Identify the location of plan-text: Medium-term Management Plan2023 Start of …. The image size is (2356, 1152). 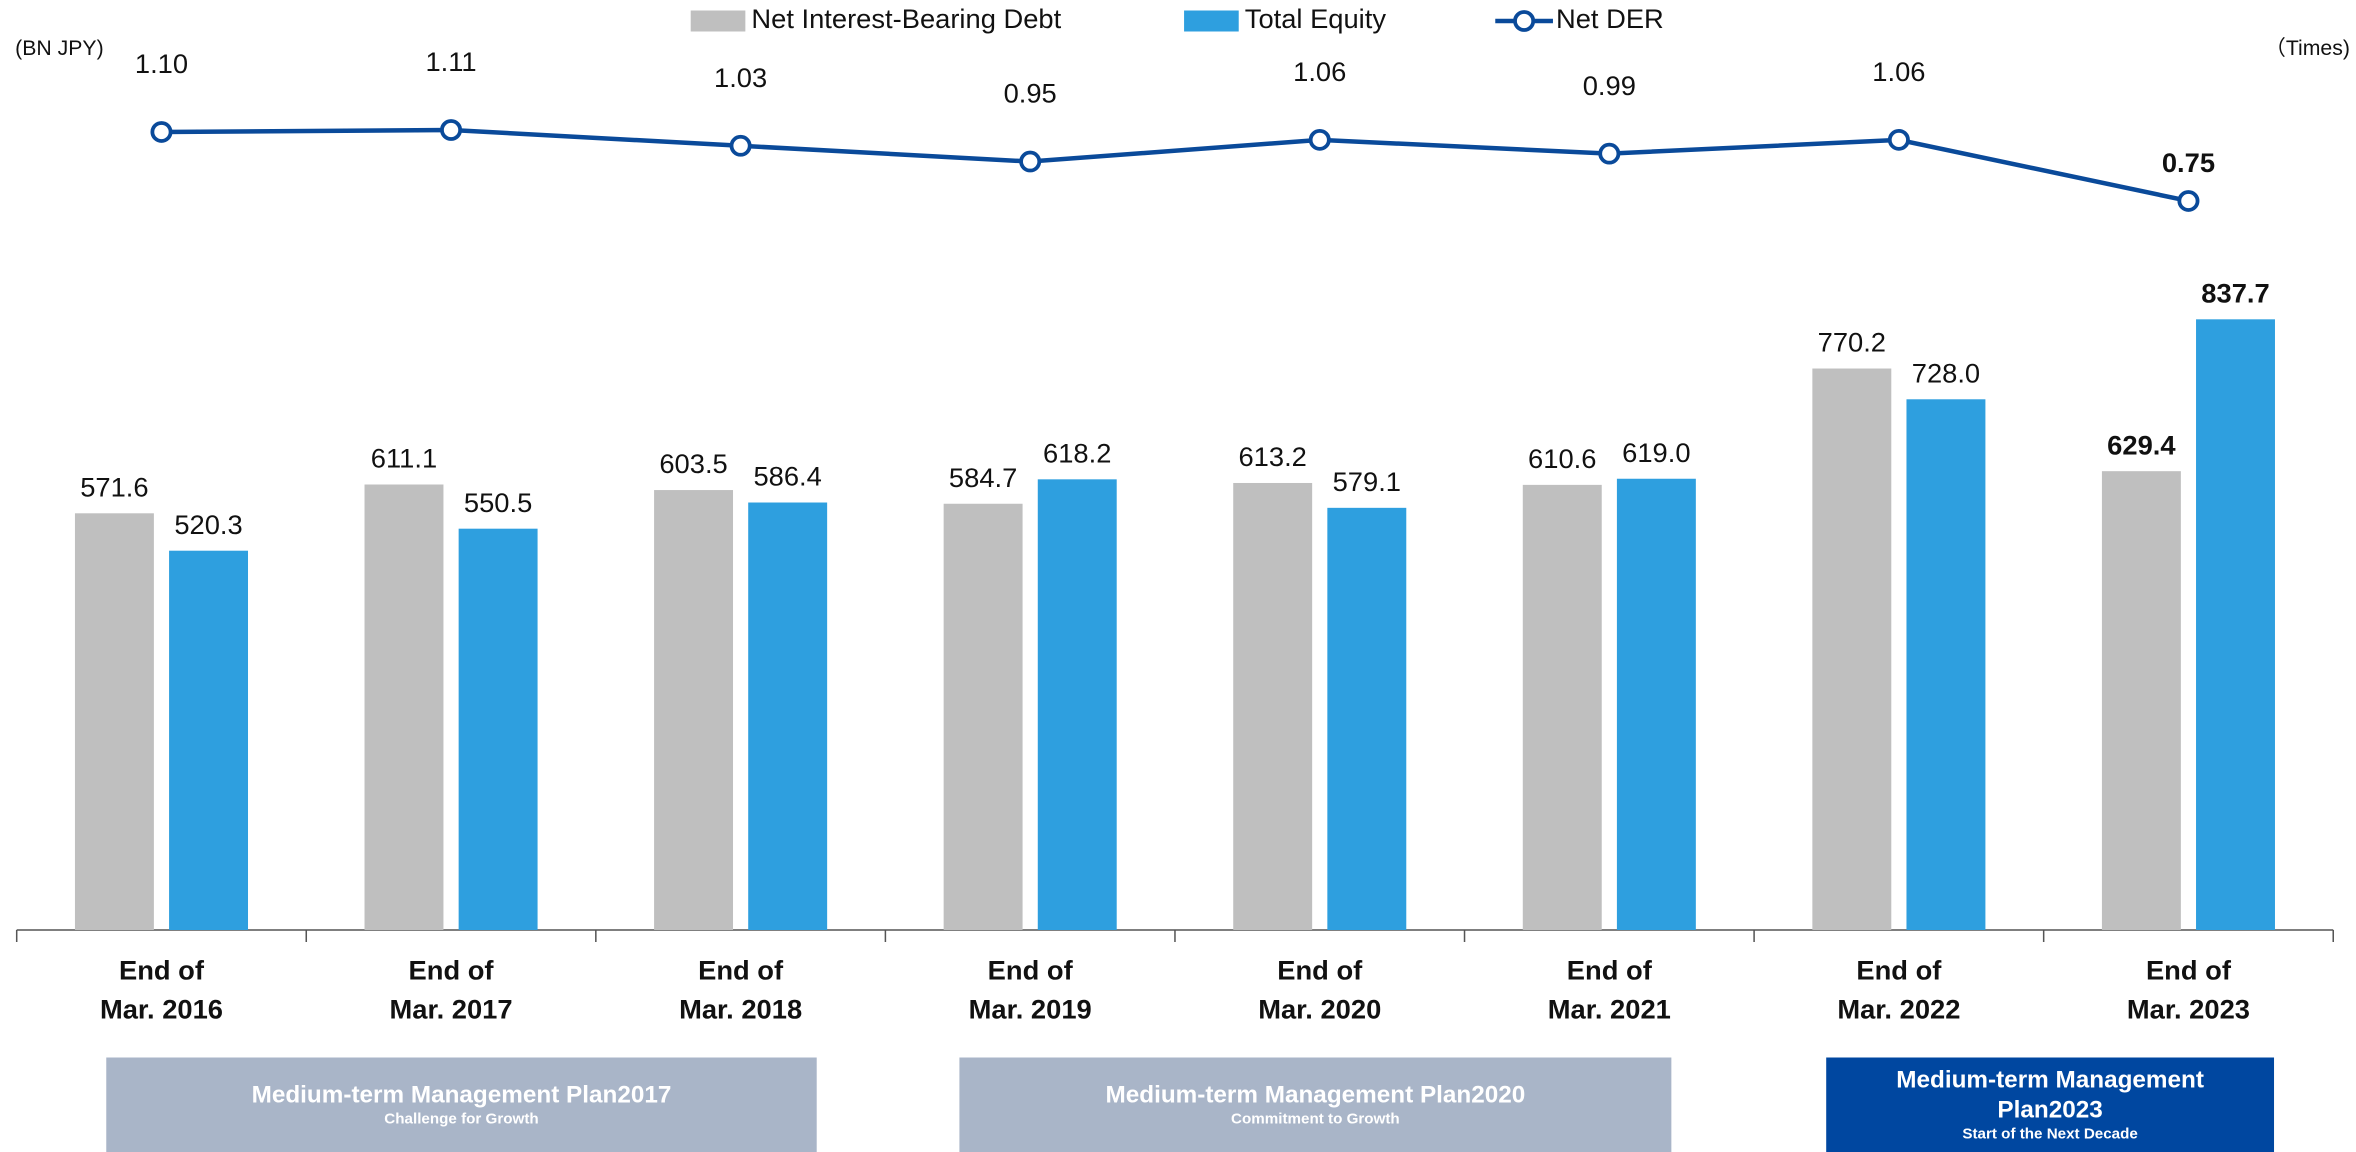
(2049, 1105).